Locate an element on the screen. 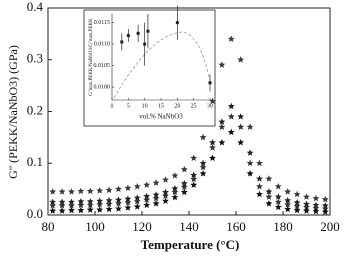 This screenshot has width=344, height=258. y-tick-label: 0.0 is located at coordinates (35, 213).